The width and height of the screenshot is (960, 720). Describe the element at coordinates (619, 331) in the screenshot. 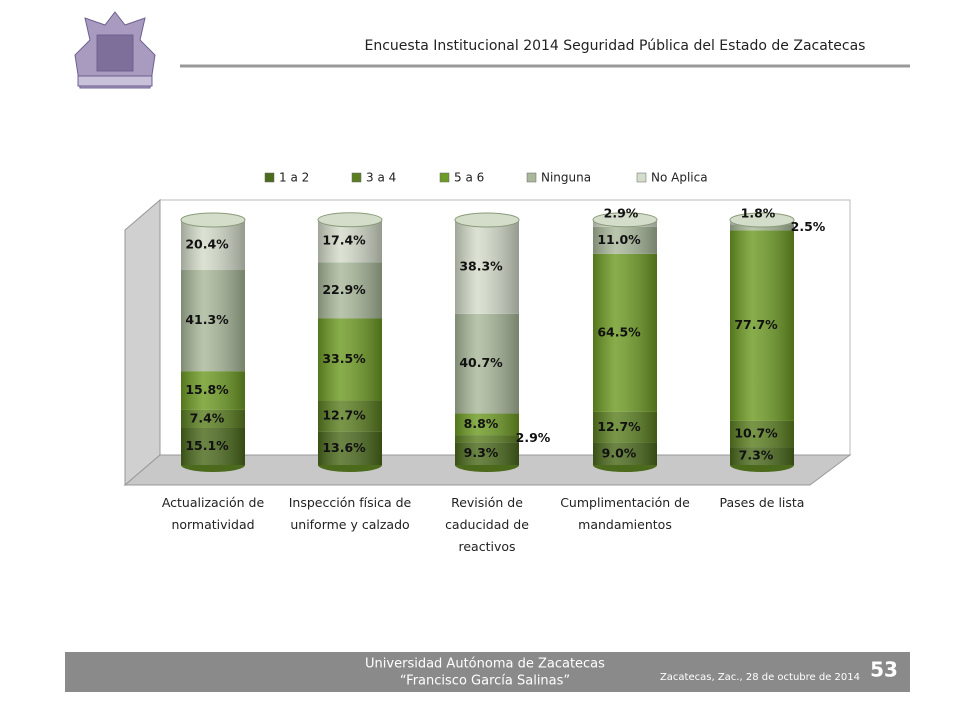

I see `data-label: 64.5%` at that location.